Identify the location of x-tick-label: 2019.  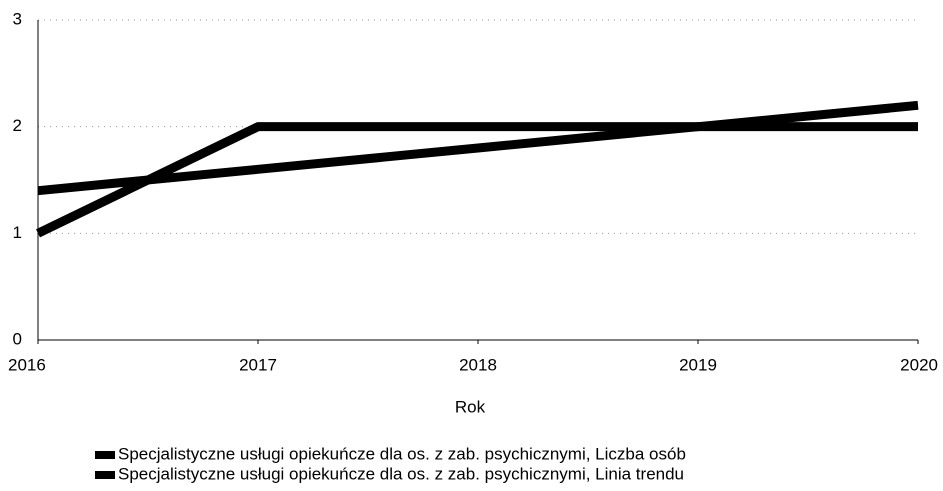
(698, 364).